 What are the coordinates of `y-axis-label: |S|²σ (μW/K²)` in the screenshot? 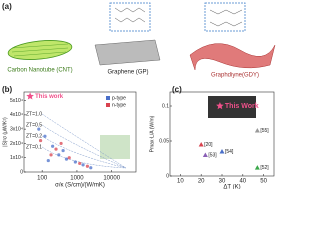 It's located at (5, 132).